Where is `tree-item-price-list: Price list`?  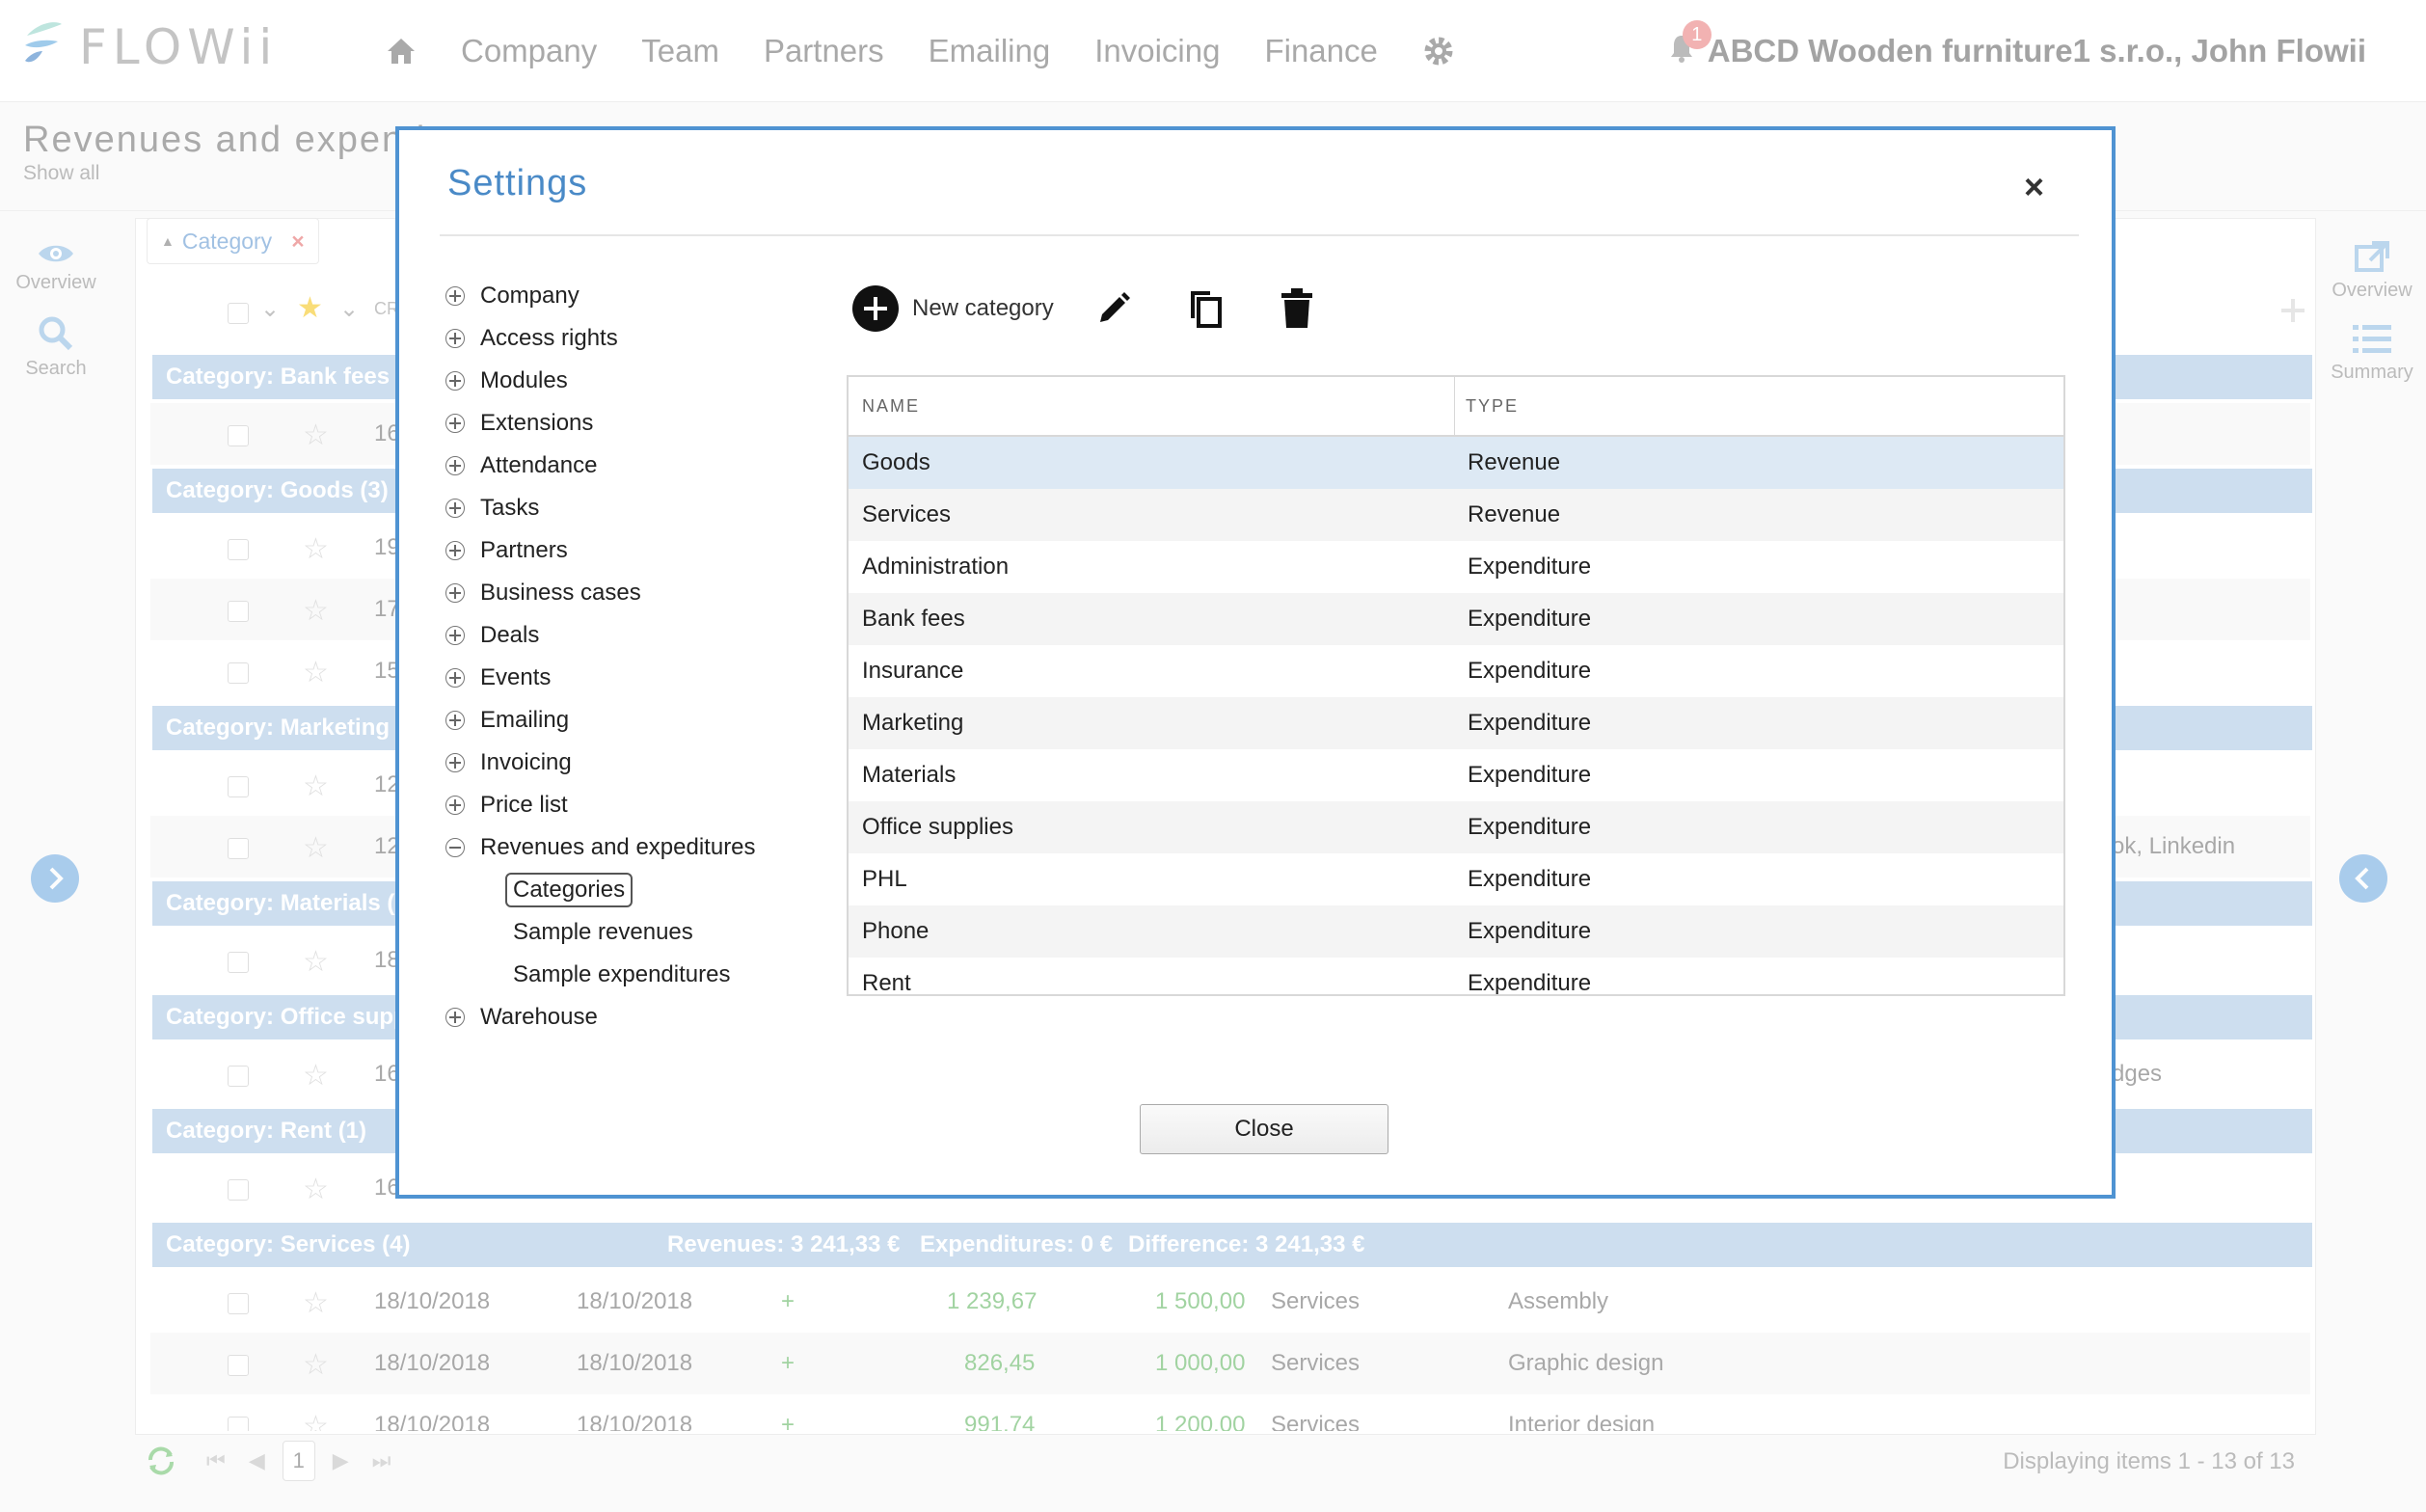
tree-item-price-list: Price list is located at coordinates (601, 805).